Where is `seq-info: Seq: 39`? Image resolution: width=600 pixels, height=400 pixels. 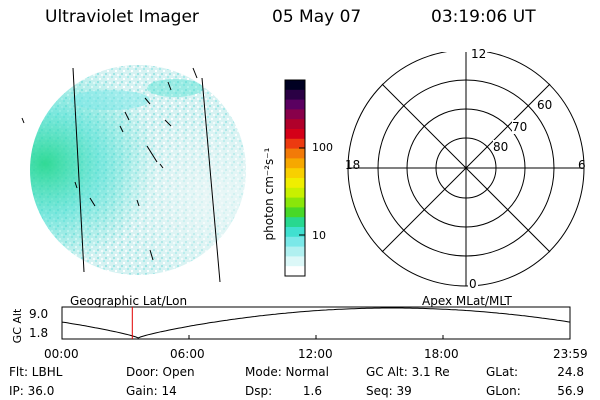 seq-info: Seq: 39 is located at coordinates (389, 391).